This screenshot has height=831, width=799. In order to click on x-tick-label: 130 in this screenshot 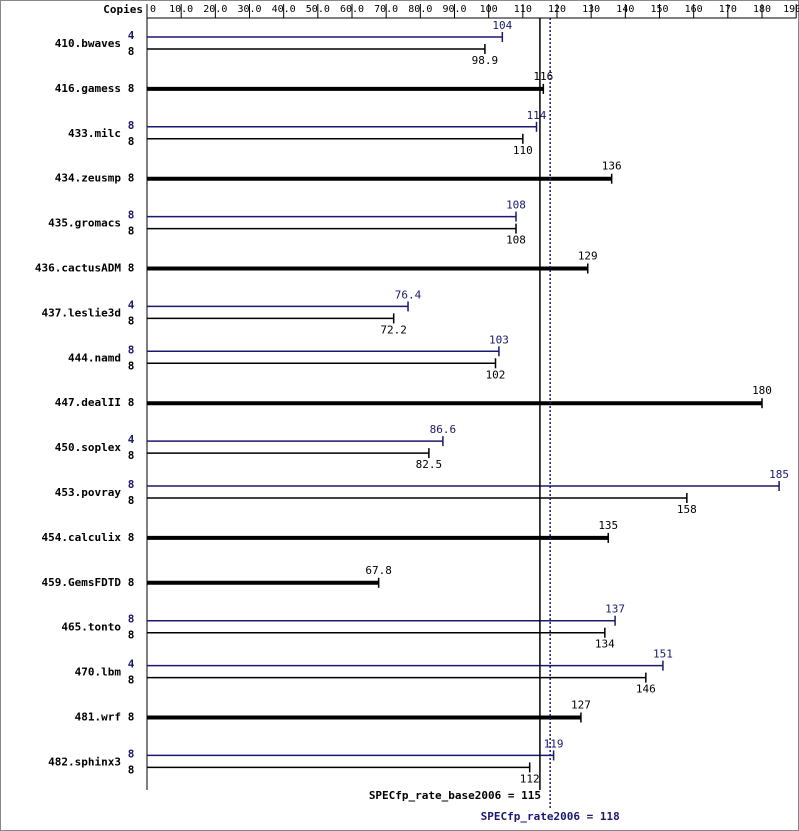, I will do `click(591, 9)`.